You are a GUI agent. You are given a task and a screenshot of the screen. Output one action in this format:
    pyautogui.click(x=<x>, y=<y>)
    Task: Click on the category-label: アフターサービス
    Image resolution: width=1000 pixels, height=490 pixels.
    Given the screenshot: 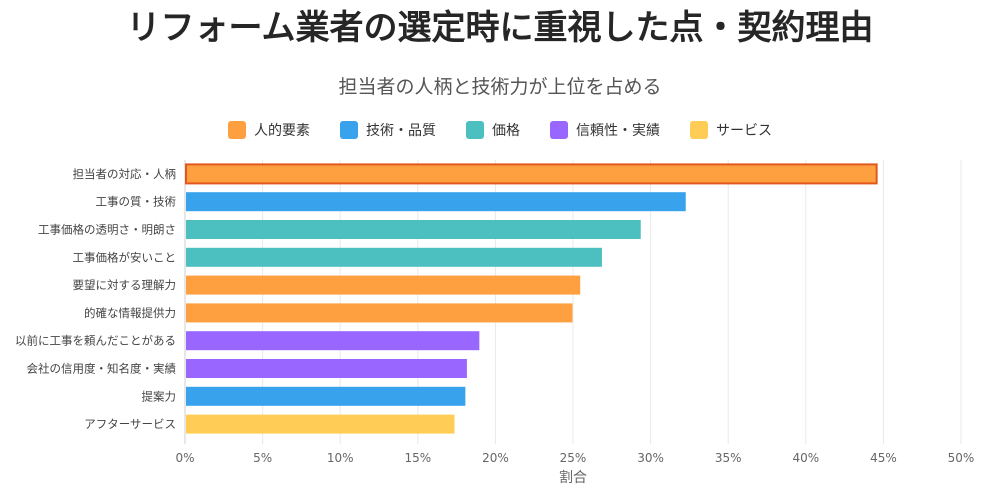 What is the action you would take?
    pyautogui.click(x=130, y=424)
    